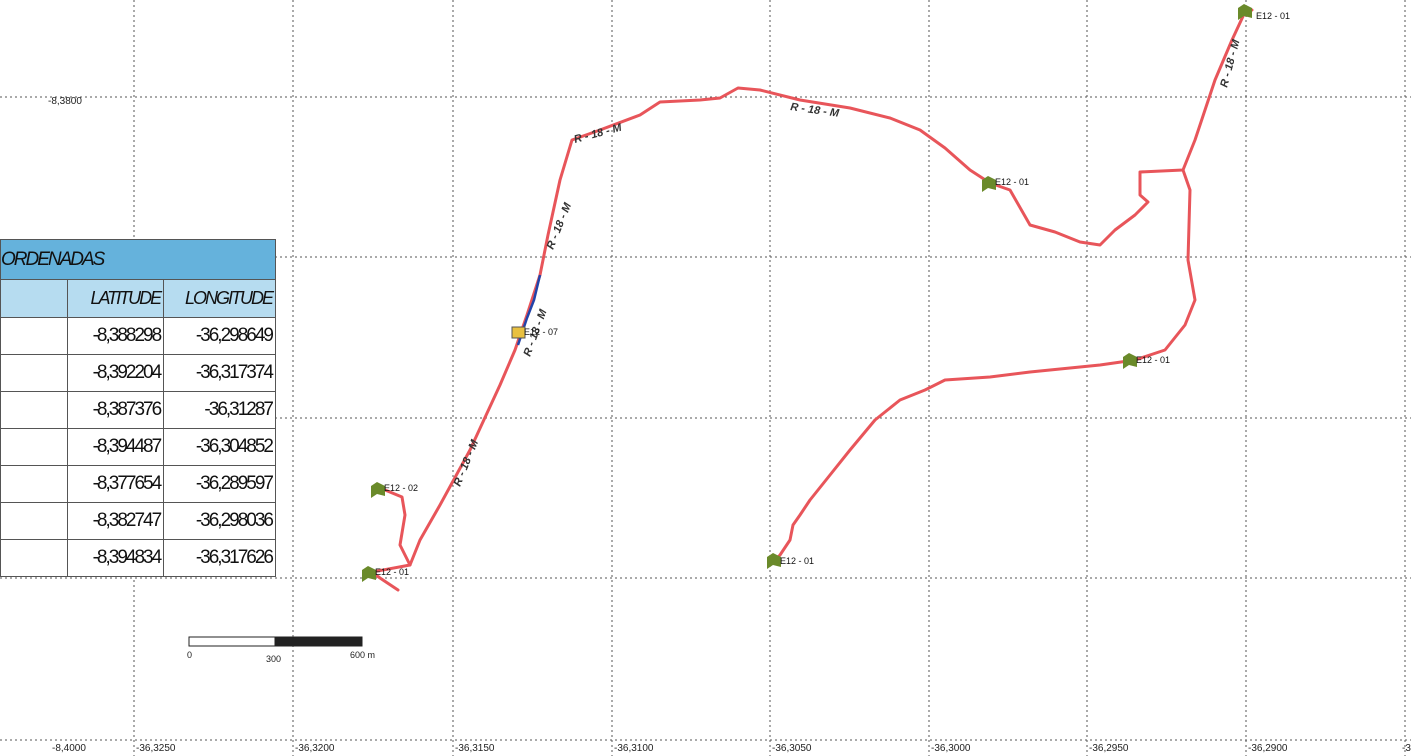  What do you see at coordinates (397, 527) in the screenshot?
I see `route-branch-west` at bounding box center [397, 527].